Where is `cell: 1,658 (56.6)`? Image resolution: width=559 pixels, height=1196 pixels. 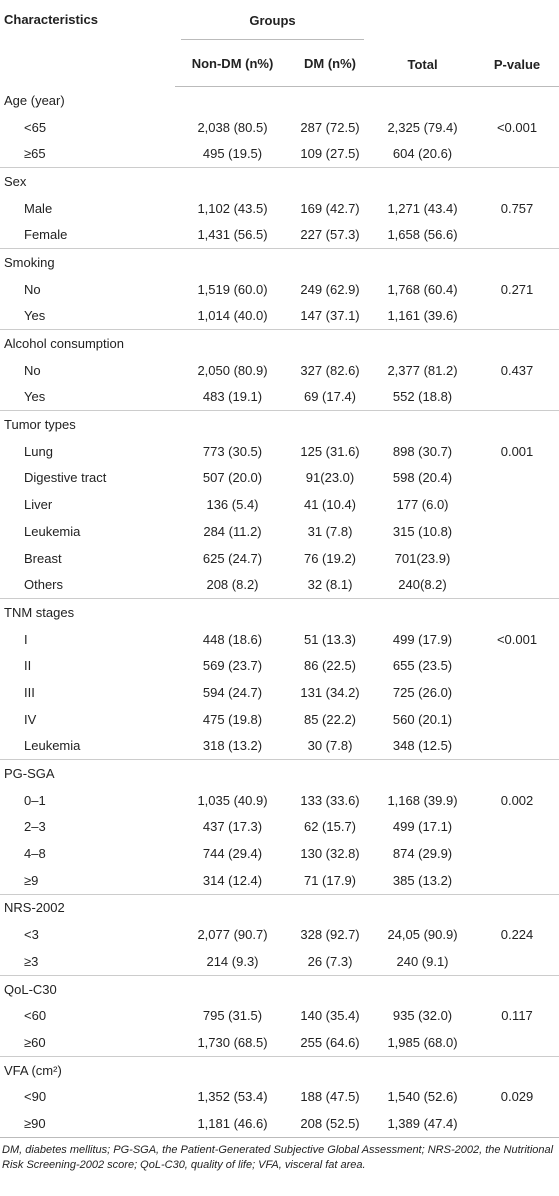
cell: 1,658 (56.6) is located at coordinates (422, 235).